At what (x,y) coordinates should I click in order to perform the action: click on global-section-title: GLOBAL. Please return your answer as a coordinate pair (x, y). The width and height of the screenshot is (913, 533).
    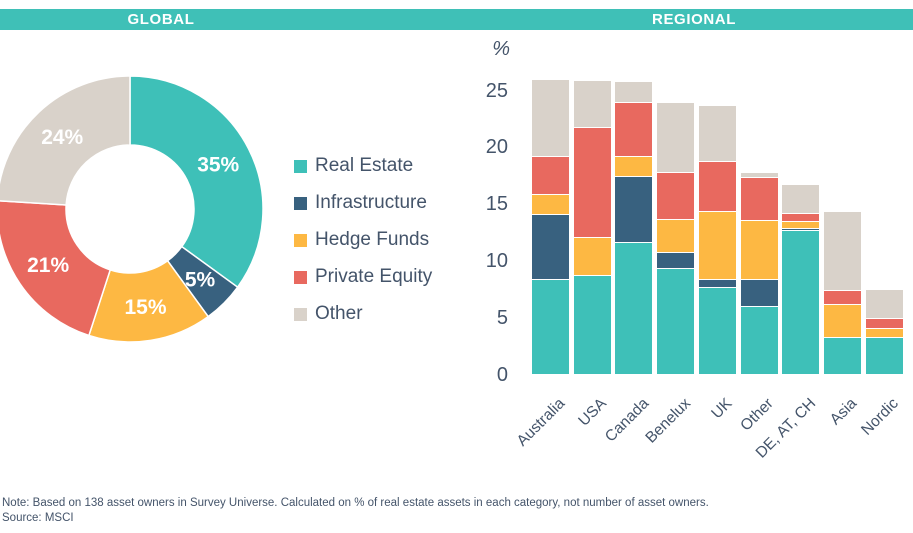
    Looking at the image, I should click on (161, 19).